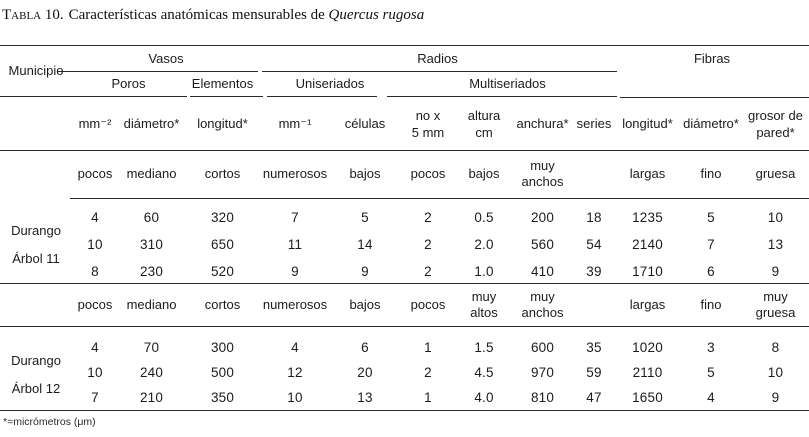 Image resolution: width=809 pixels, height=437 pixels. Describe the element at coordinates (594, 217) in the screenshot. I see `data-cell: 18` at that location.